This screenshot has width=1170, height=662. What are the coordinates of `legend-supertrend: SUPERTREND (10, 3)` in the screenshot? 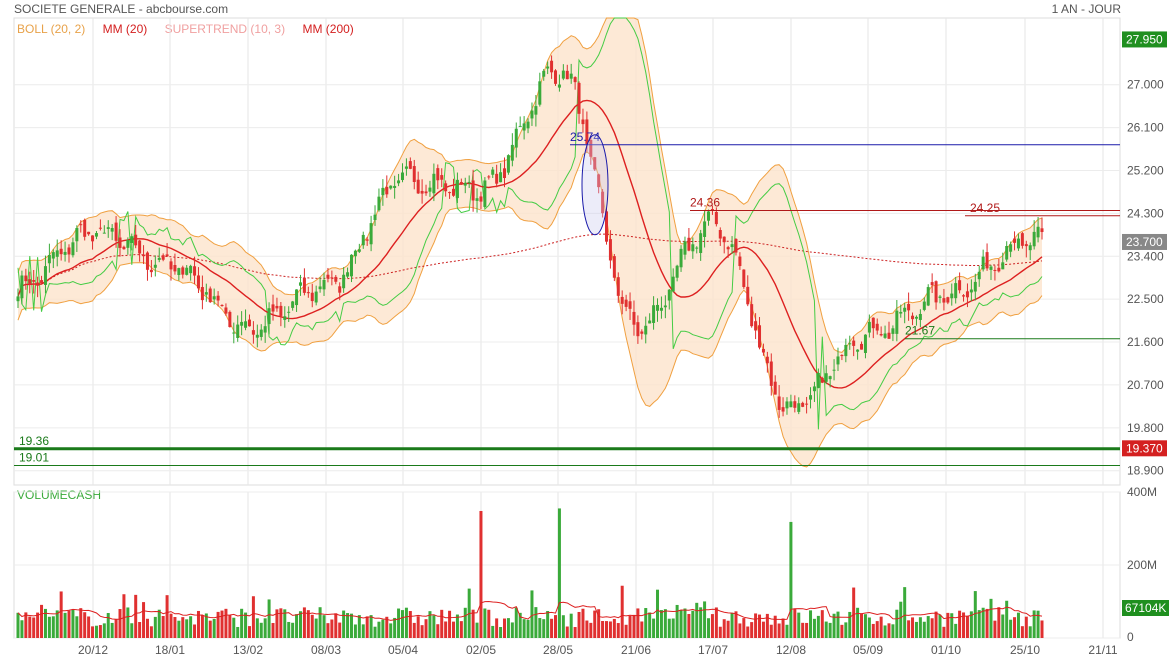 It's located at (225, 29).